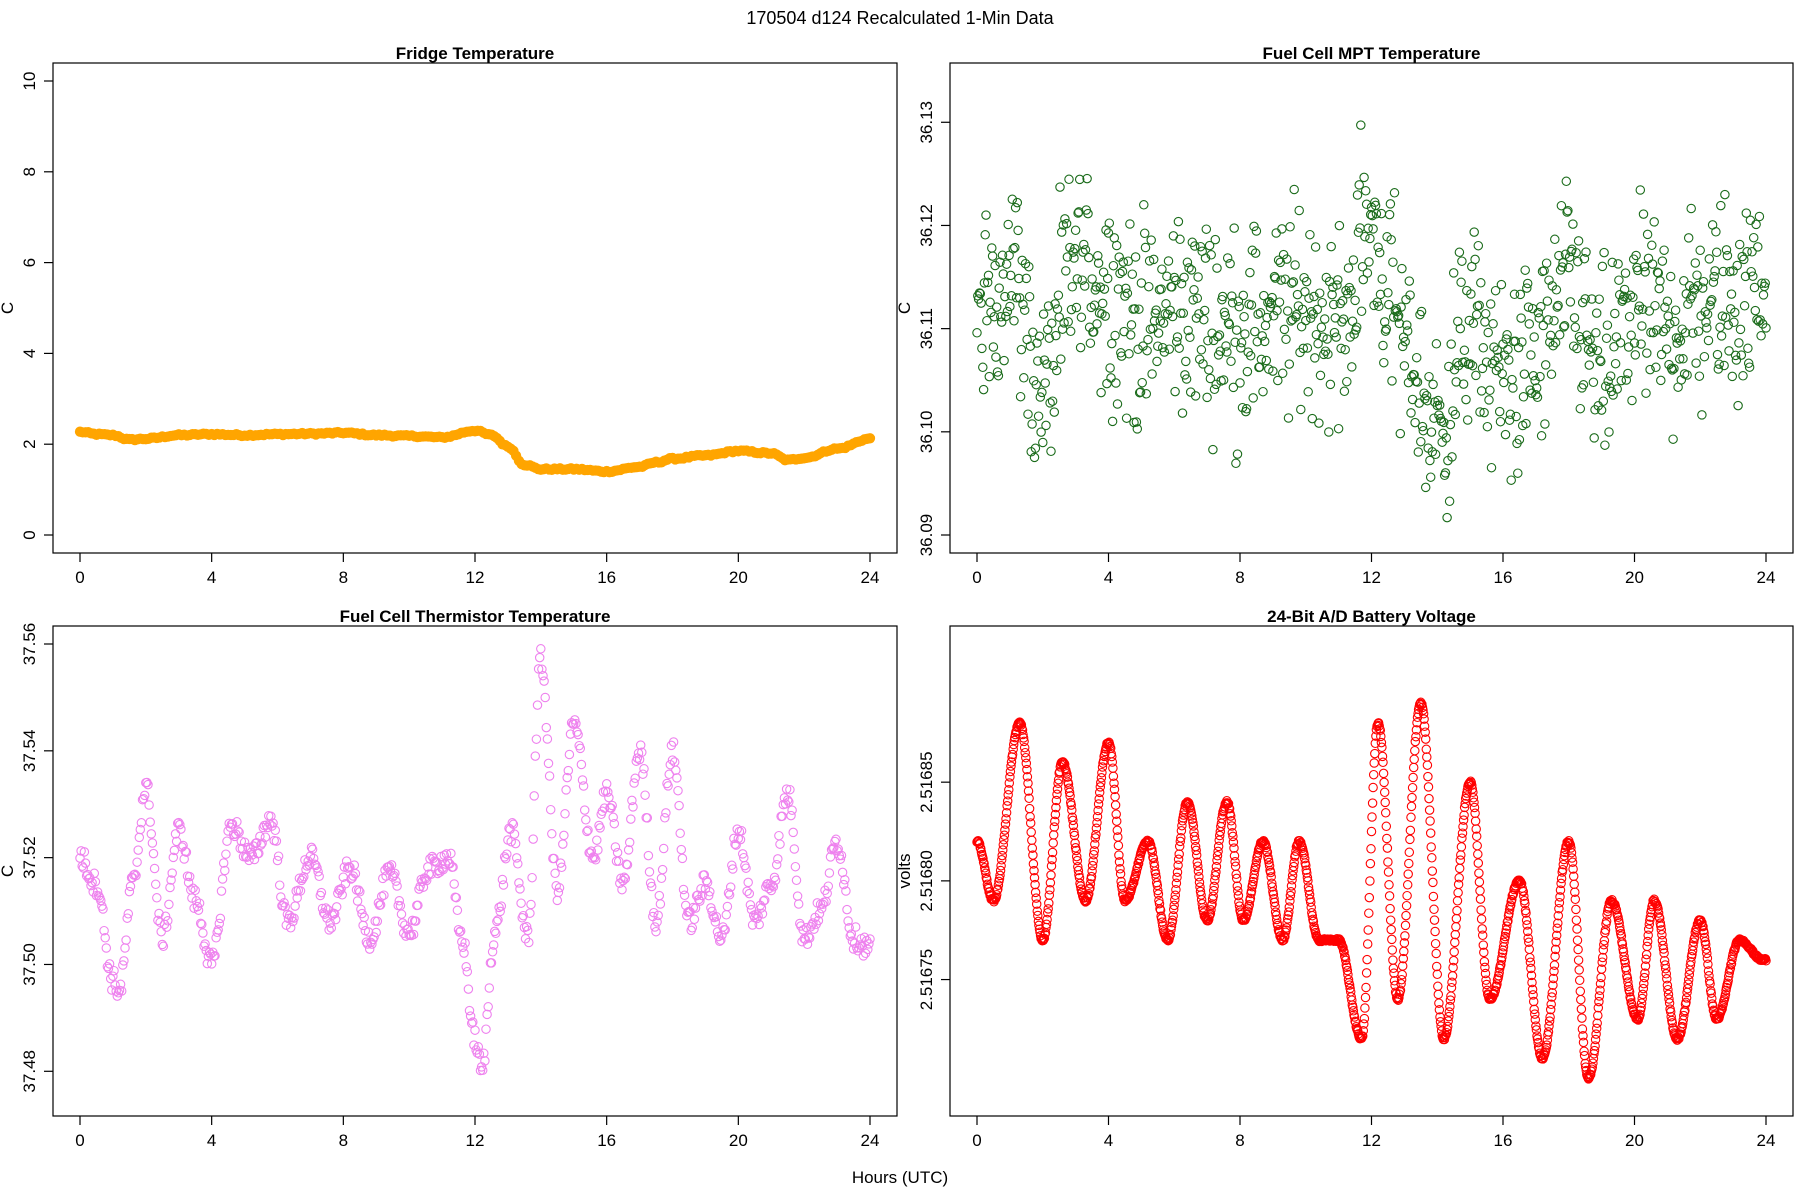 The image size is (1800, 1200). What do you see at coordinates (29, 857) in the screenshot?
I see `y-tick-label: 37.52` at bounding box center [29, 857].